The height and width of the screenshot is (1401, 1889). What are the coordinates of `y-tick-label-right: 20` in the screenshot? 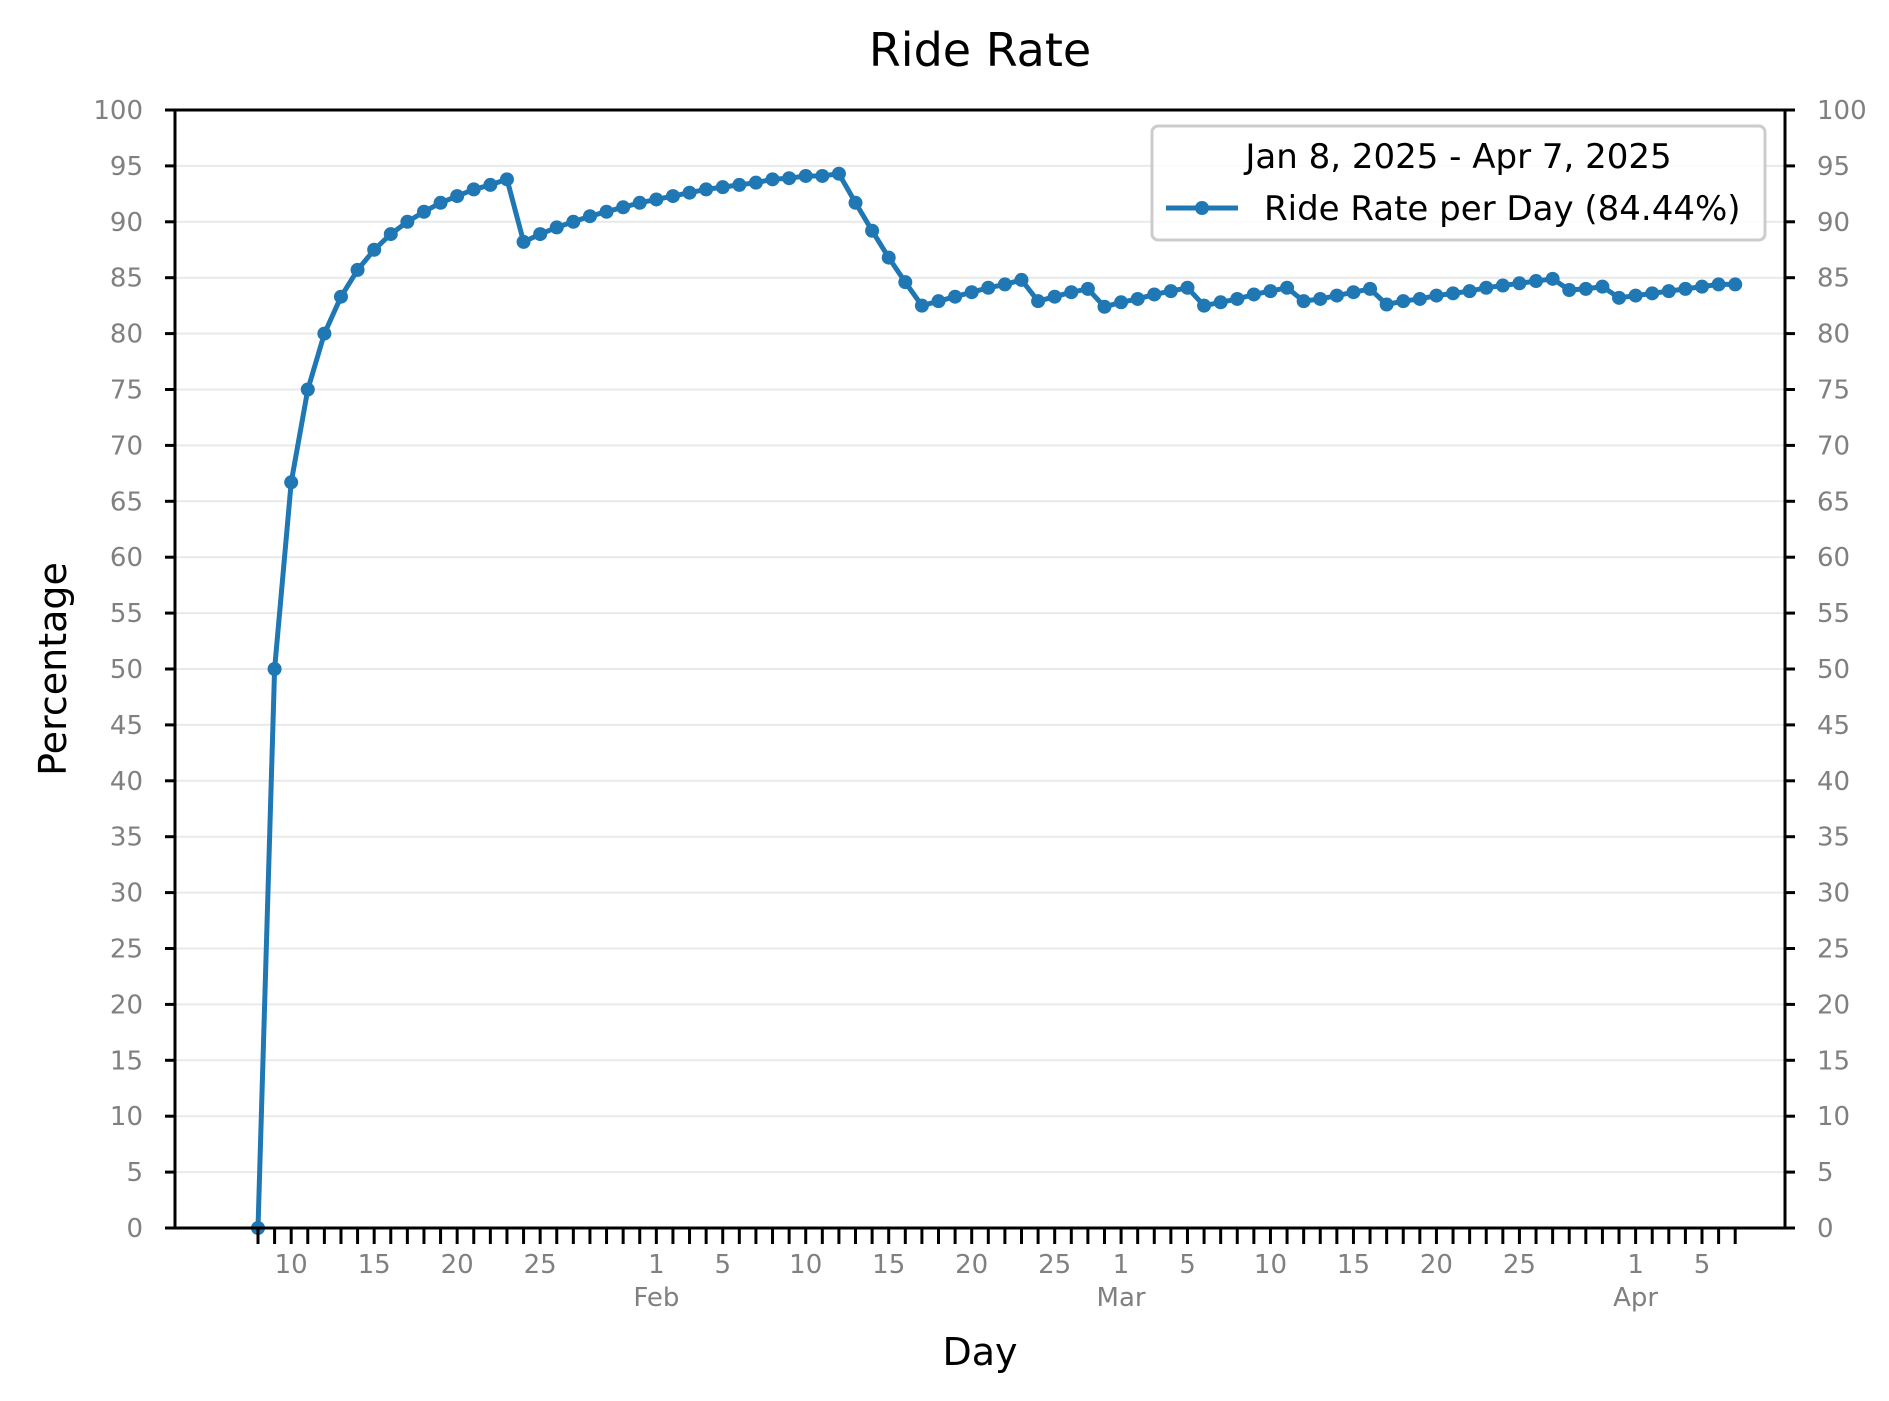 It's located at (1833, 1005).